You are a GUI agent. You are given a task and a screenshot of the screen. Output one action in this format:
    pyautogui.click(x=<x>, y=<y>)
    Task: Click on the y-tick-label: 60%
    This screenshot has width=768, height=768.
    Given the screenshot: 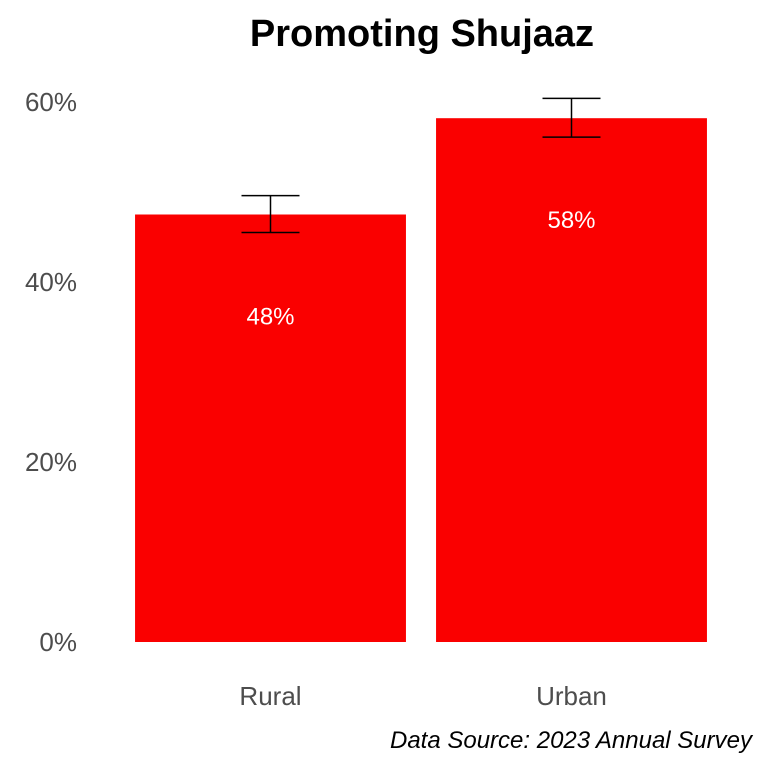 What is the action you would take?
    pyautogui.click(x=51, y=102)
    